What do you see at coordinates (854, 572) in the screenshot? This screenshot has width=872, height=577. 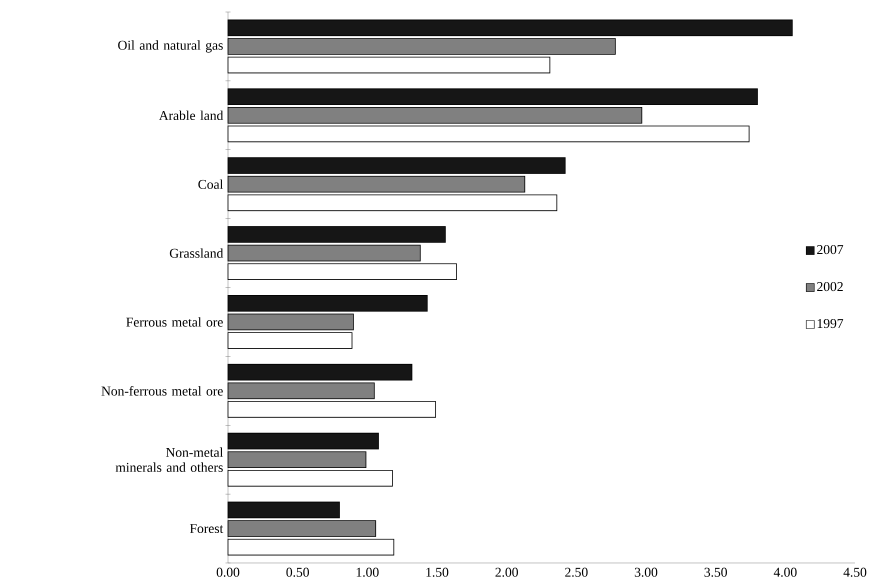 I see `x-tick-label: 4.50` at bounding box center [854, 572].